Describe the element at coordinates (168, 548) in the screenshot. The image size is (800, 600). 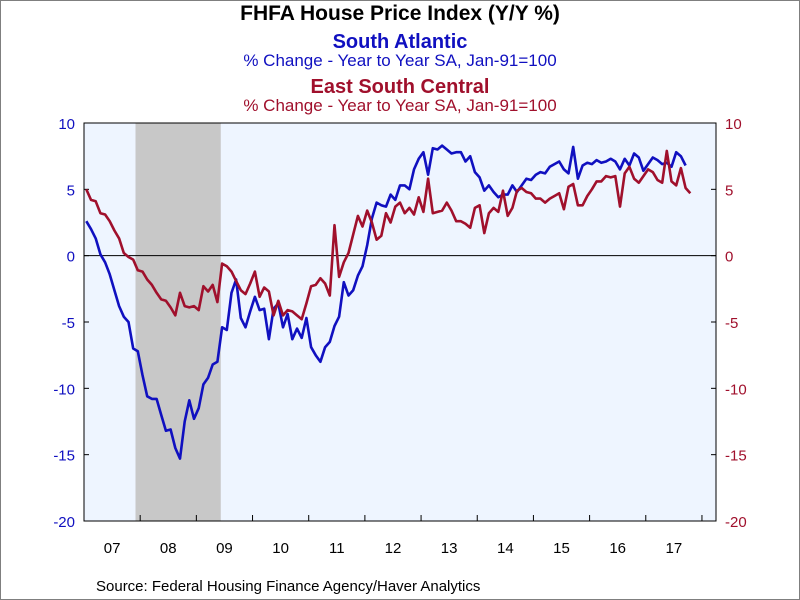
I see `x-tick-label: 08` at that location.